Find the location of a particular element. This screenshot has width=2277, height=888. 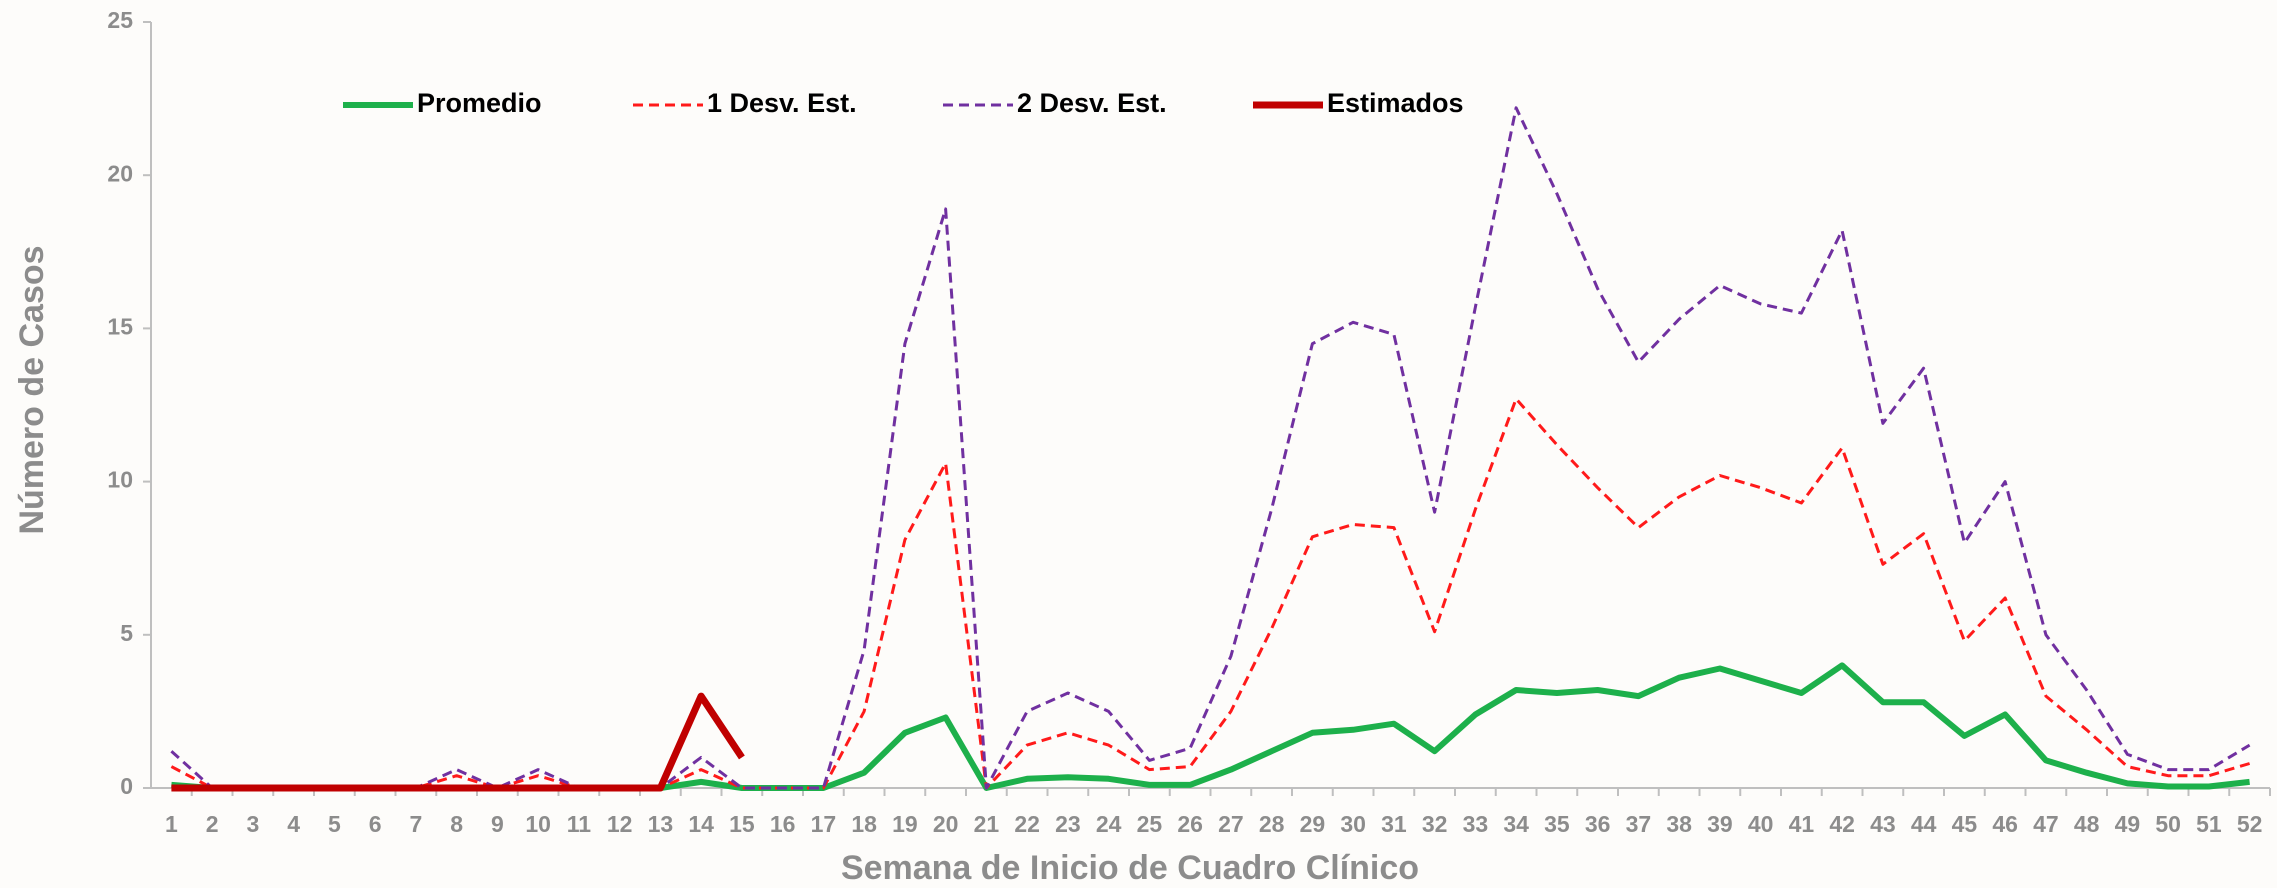

x-tick-label: 45 is located at coordinates (1965, 824).